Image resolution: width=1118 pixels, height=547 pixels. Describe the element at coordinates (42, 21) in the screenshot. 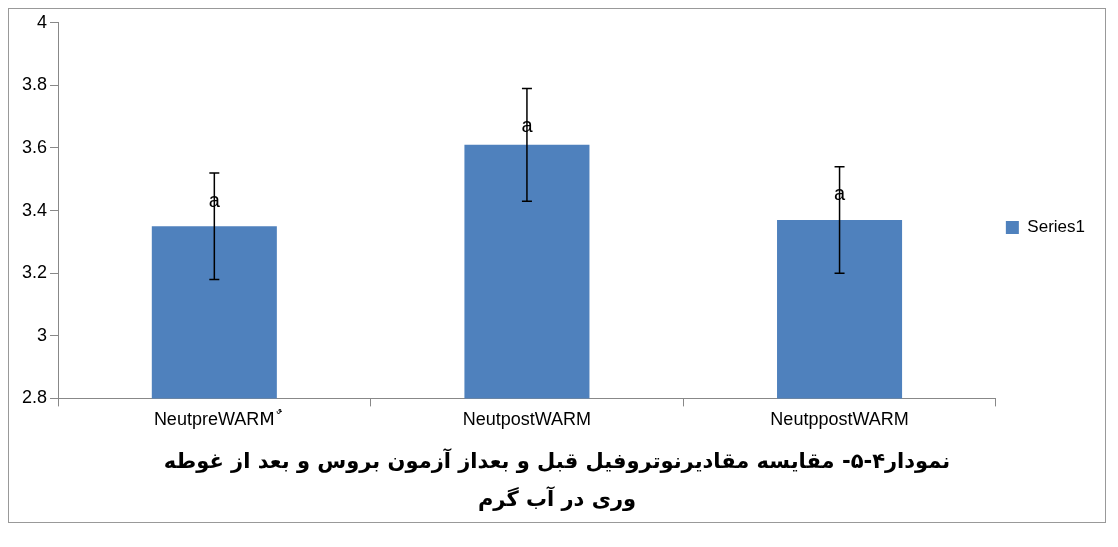

I see `y-tick-label: 4` at that location.